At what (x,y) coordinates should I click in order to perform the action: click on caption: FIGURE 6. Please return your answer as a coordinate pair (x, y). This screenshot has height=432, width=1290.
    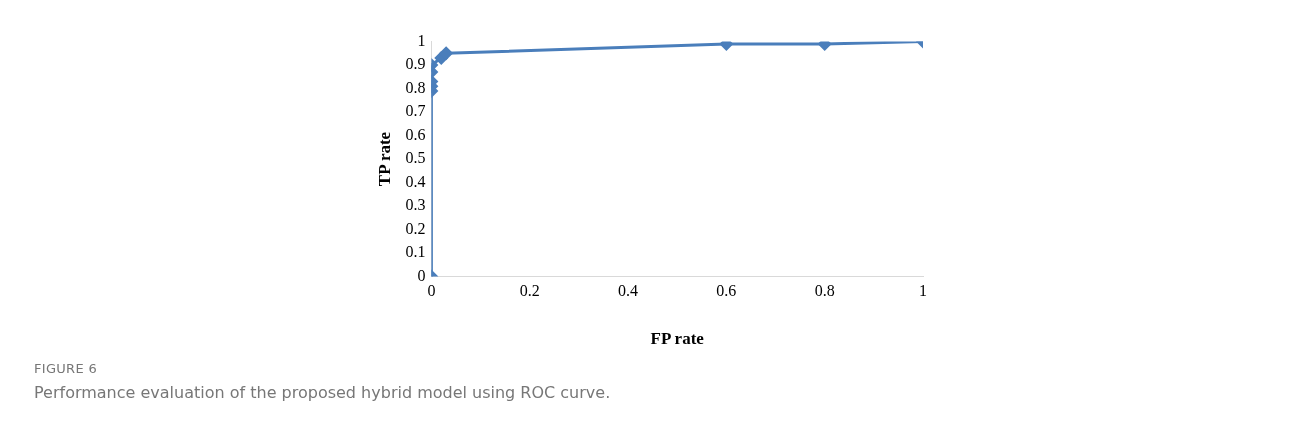
    Looking at the image, I should click on (65, 368).